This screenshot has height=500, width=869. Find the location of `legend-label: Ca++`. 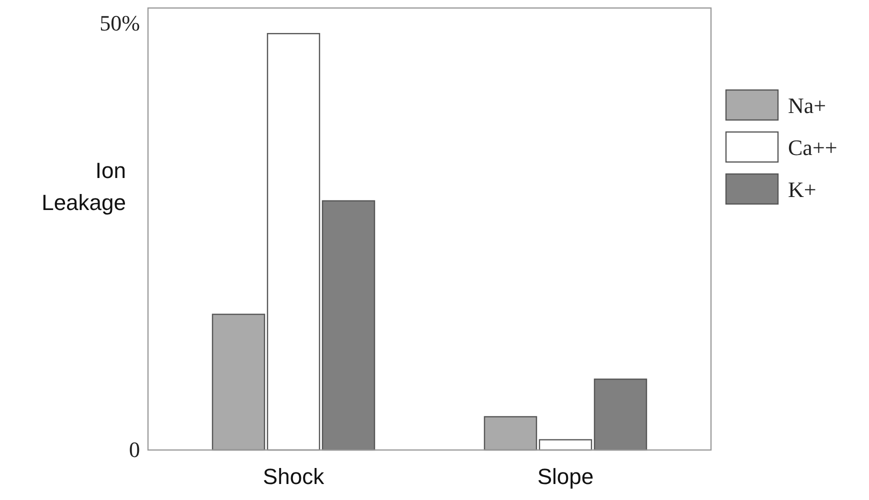

legend-label: Ca++ is located at coordinates (813, 147).